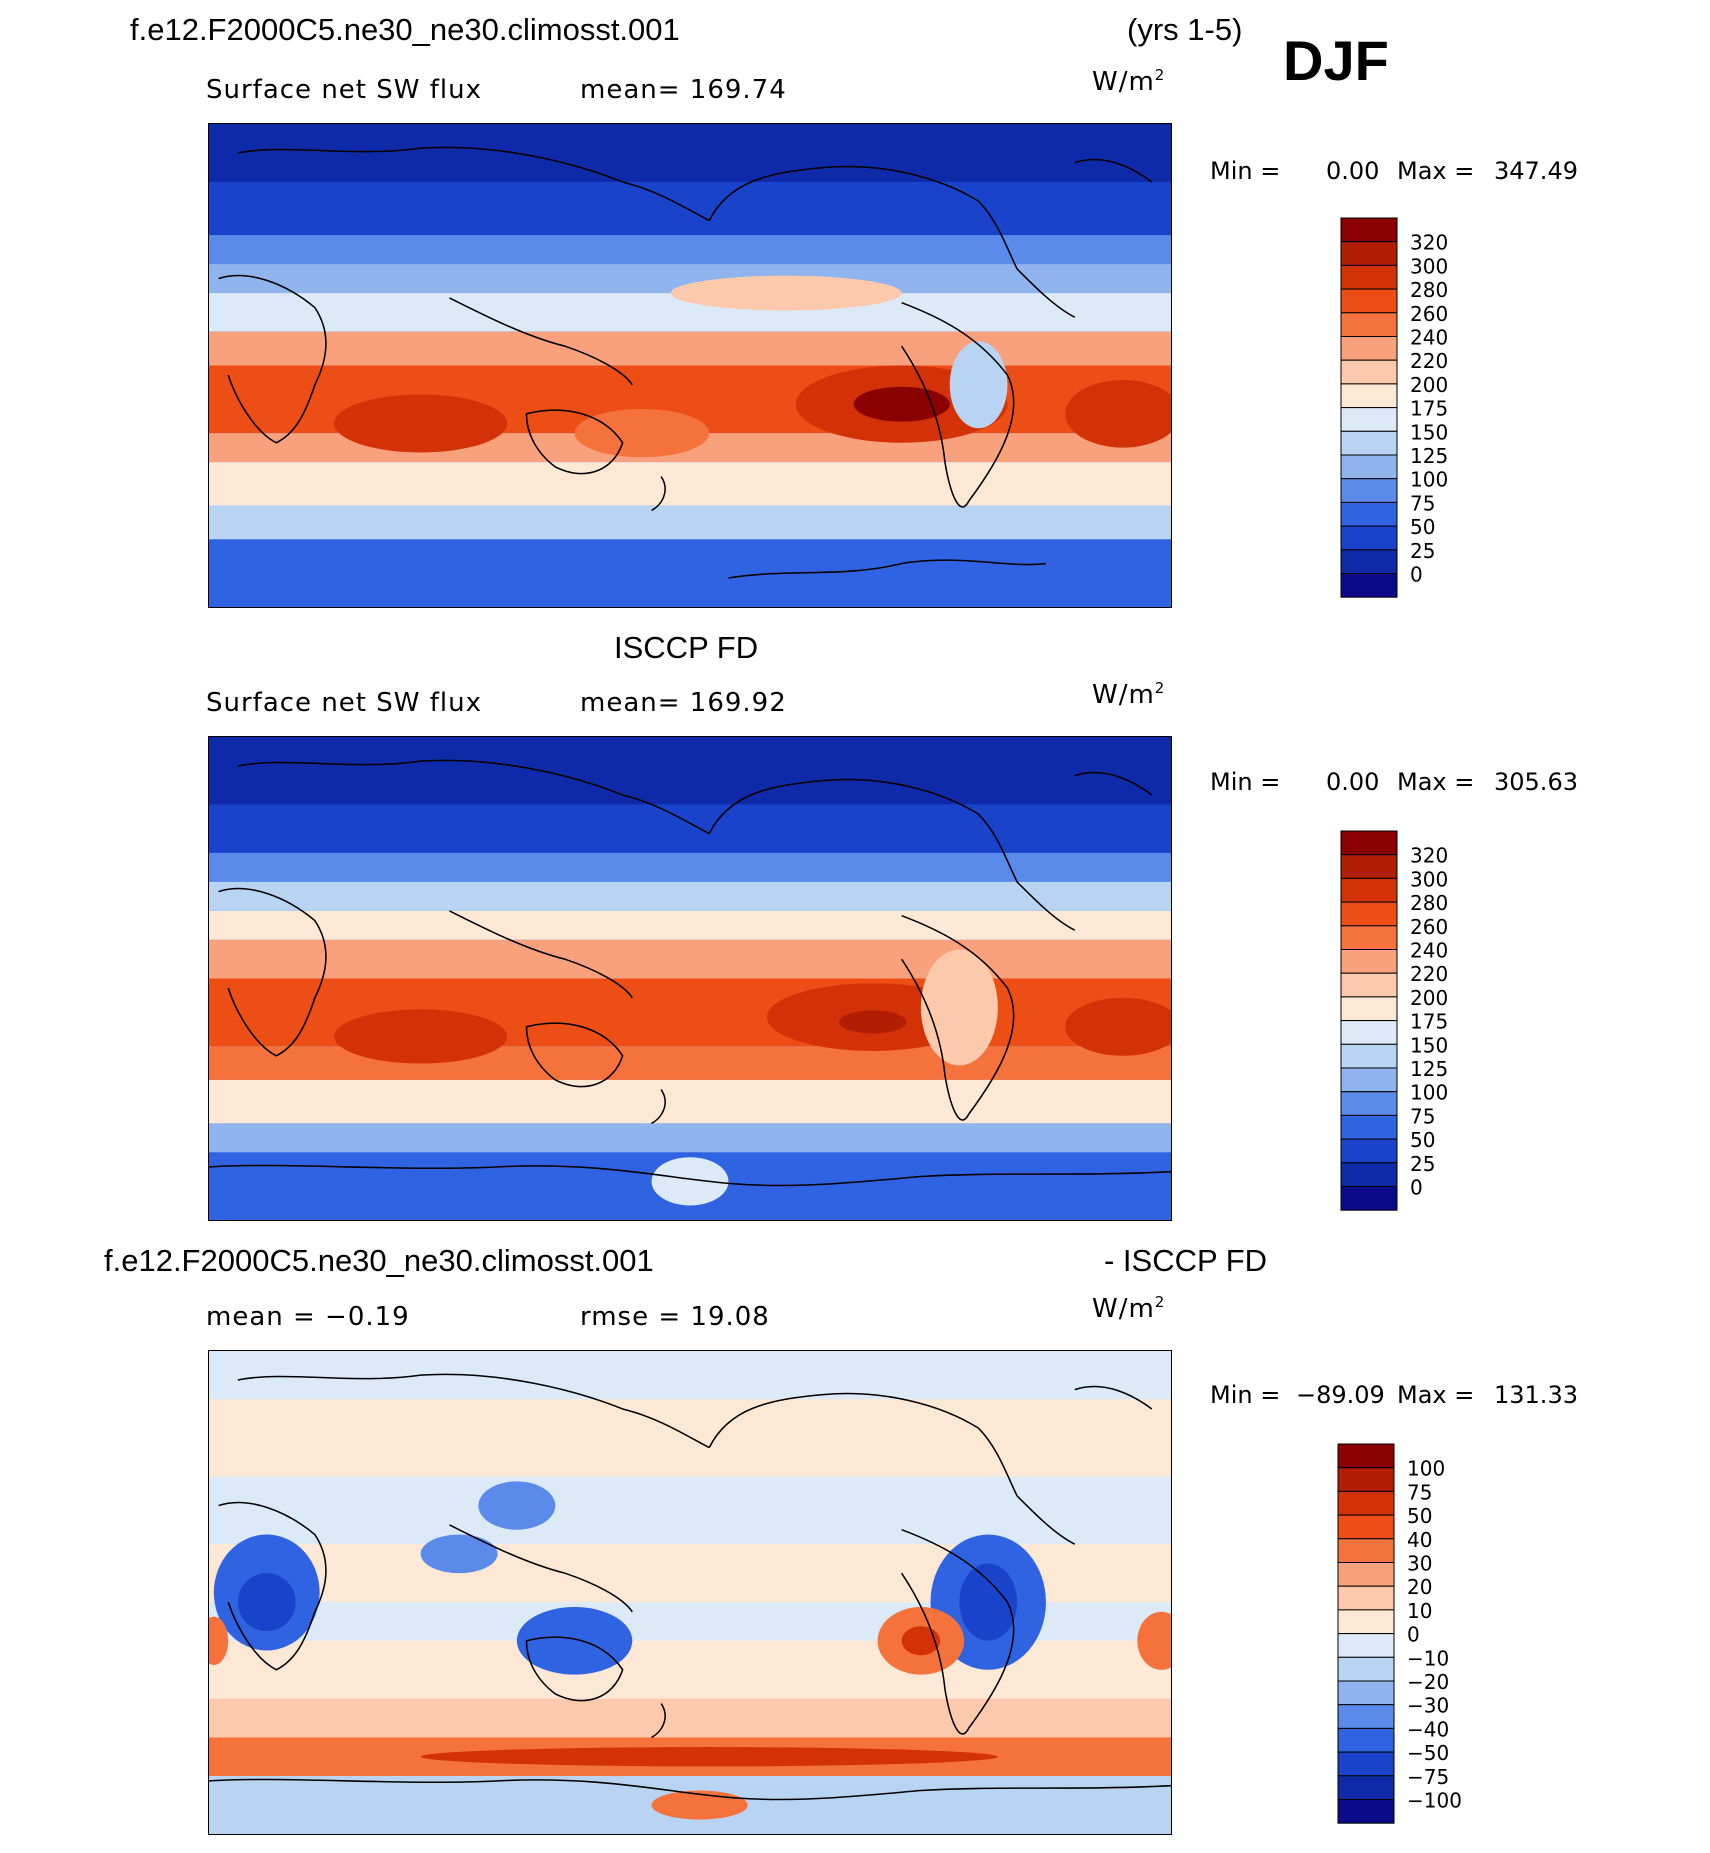 This screenshot has width=1710, height=1853. Describe the element at coordinates (1429, 1022) in the screenshot. I see `panel2-colorbar-level-label: 175` at that location.